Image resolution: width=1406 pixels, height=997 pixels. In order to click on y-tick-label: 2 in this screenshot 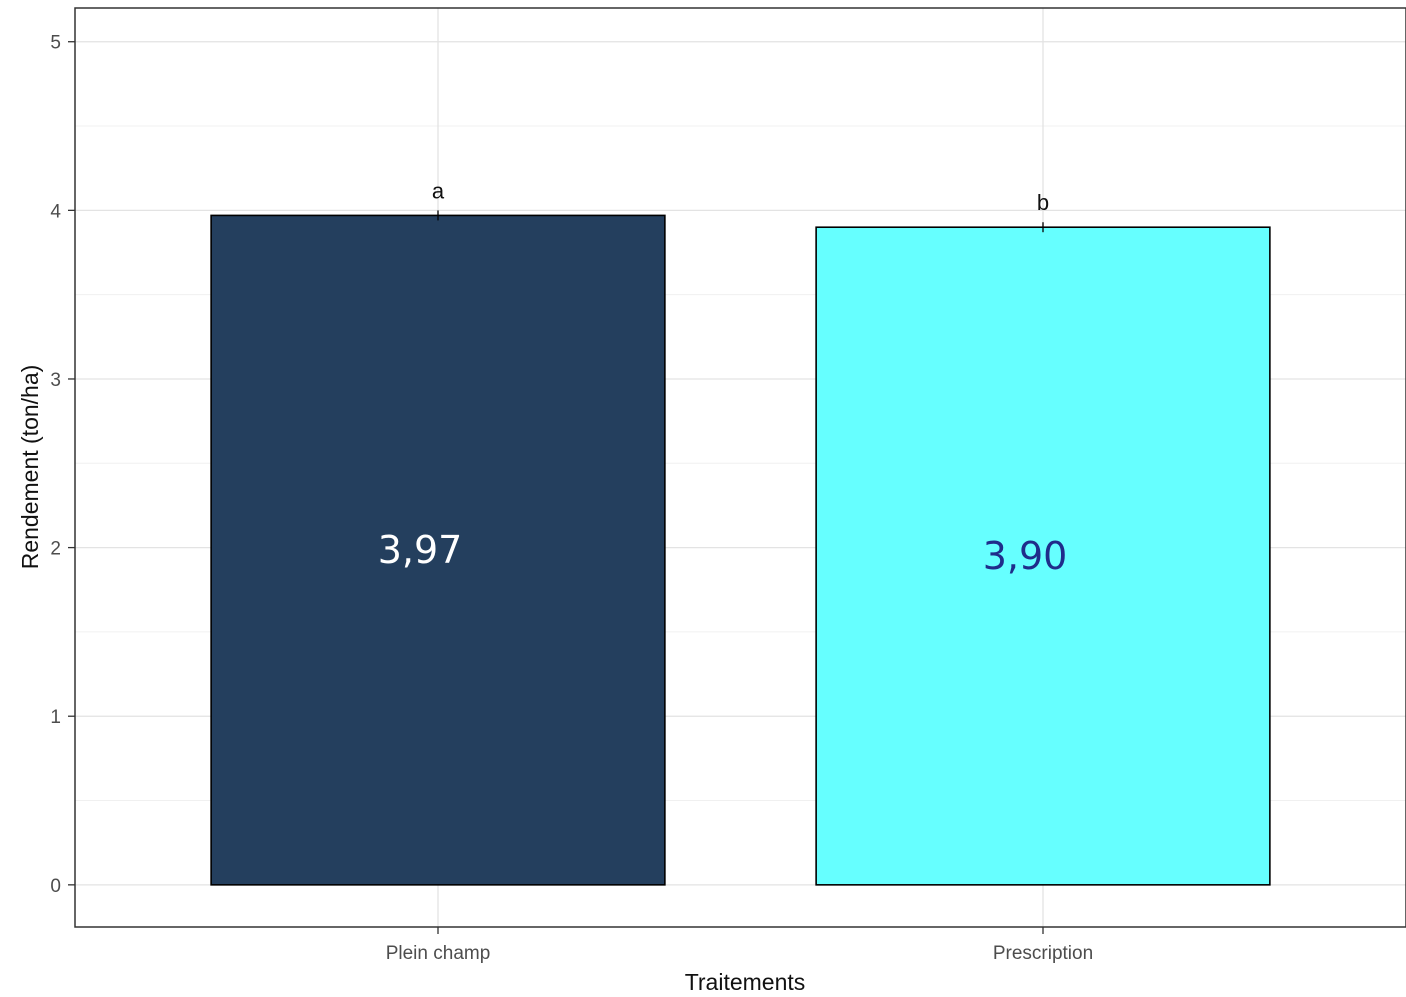, I will do `click(55, 549)`.